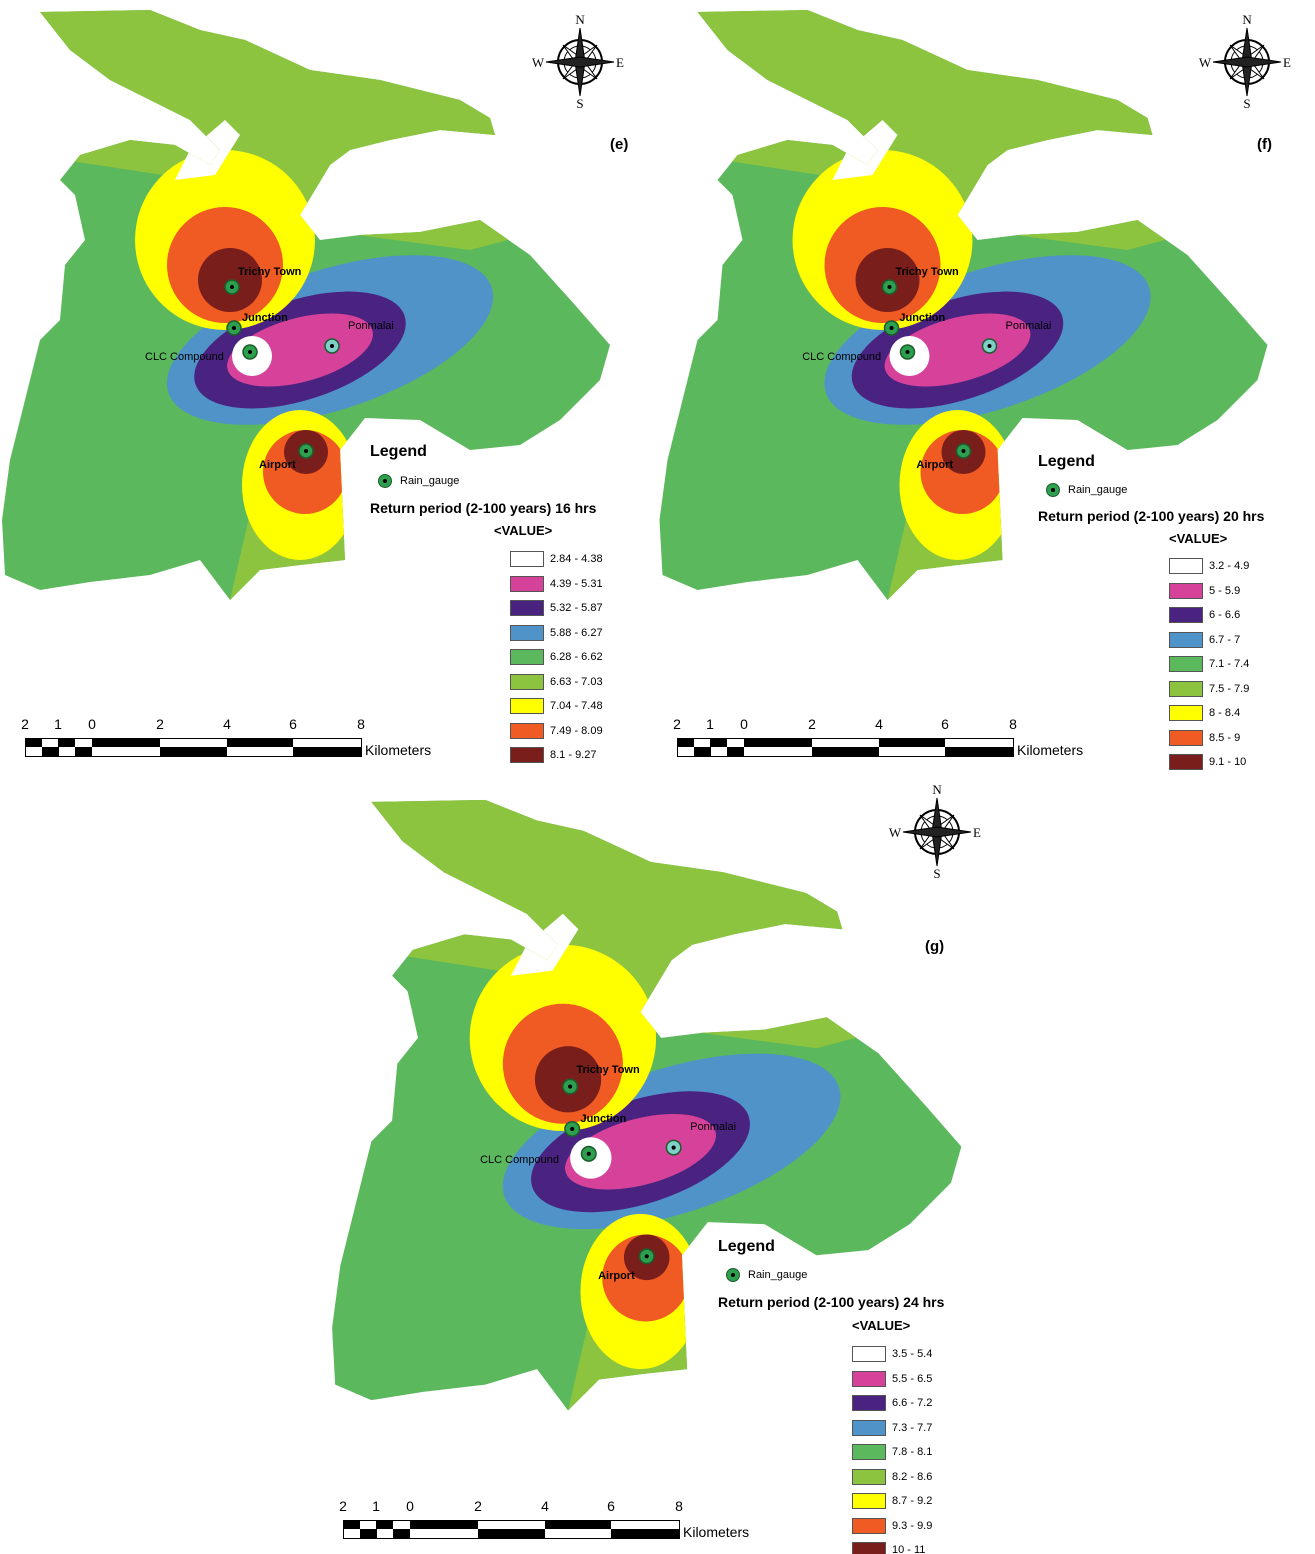 Image resolution: width=1315 pixels, height=1554 pixels. Describe the element at coordinates (1225, 639) in the screenshot. I see `legend-class-range: 6.7 - 7` at that location.